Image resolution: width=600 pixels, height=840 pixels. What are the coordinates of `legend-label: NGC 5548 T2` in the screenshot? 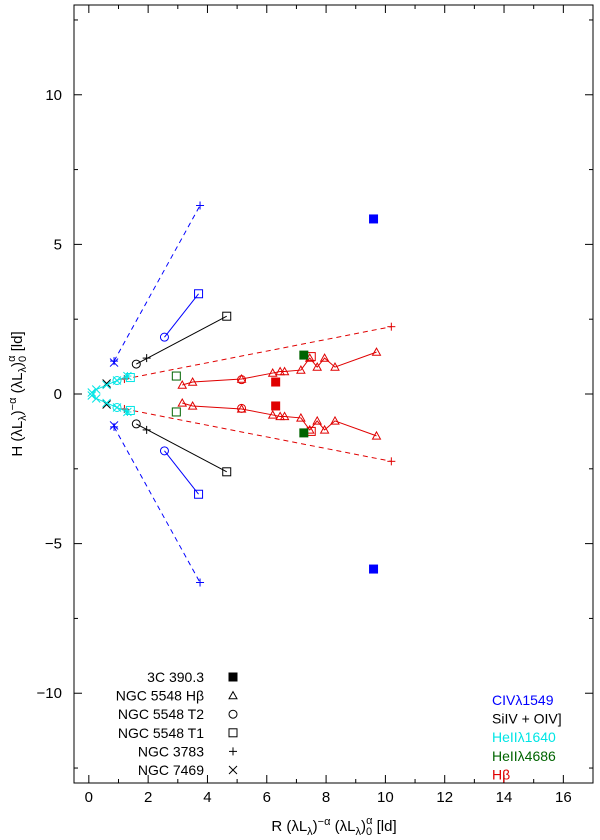 It's located at (161, 714).